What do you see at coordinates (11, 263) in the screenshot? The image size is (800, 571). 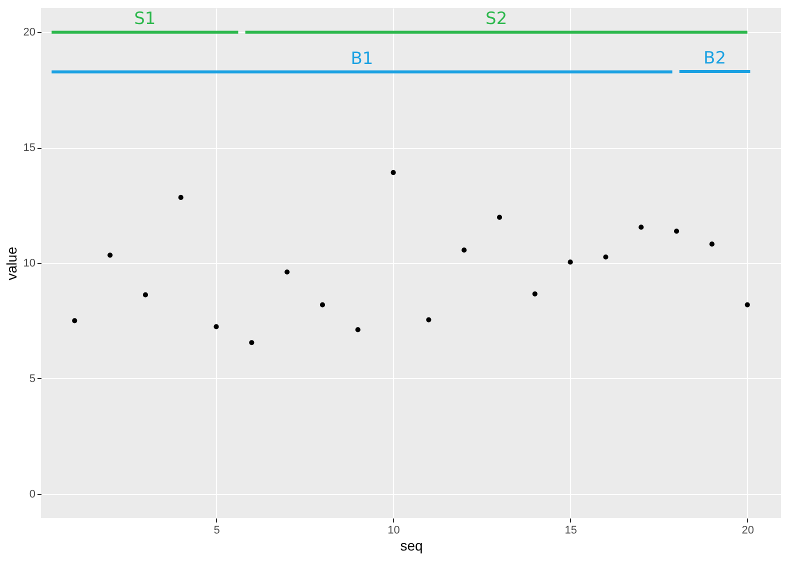 I see `y-axis-title: value` at bounding box center [11, 263].